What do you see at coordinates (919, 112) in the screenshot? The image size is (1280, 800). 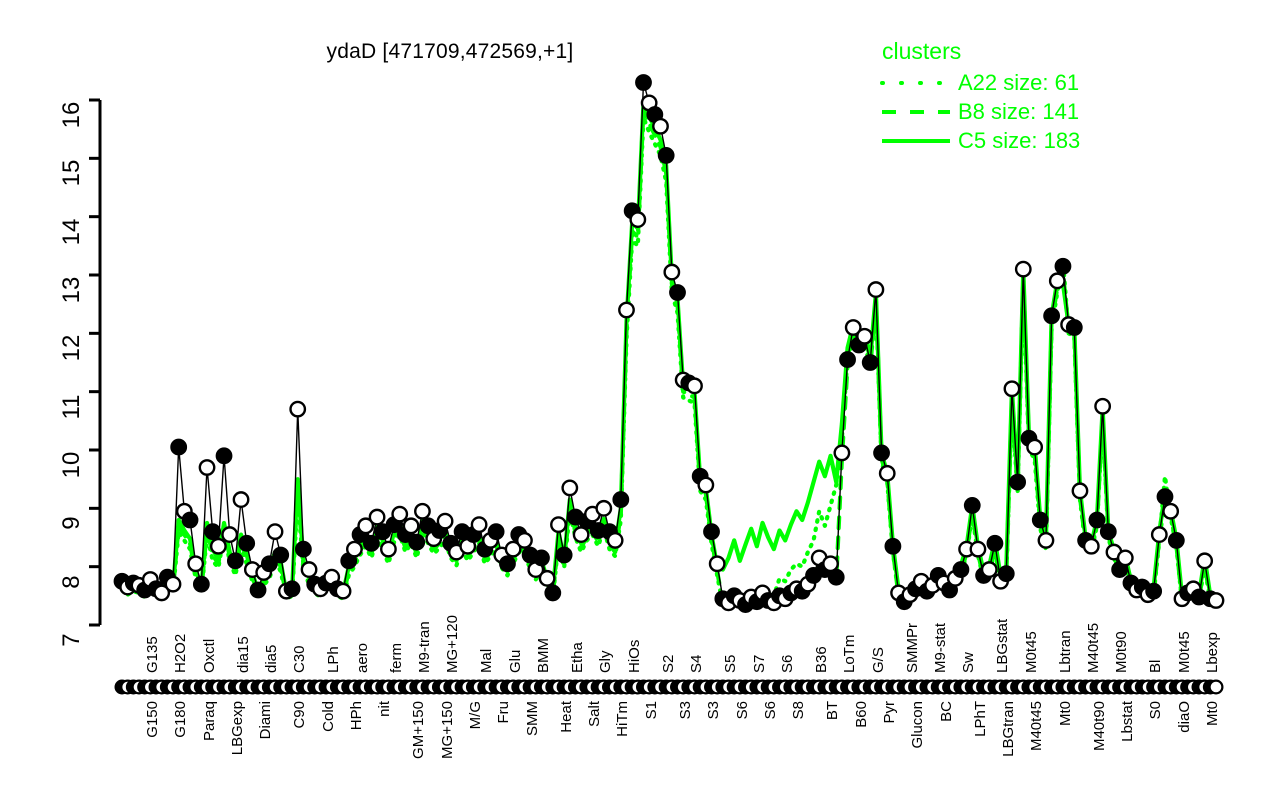 I see `dashed-line-icon` at bounding box center [919, 112].